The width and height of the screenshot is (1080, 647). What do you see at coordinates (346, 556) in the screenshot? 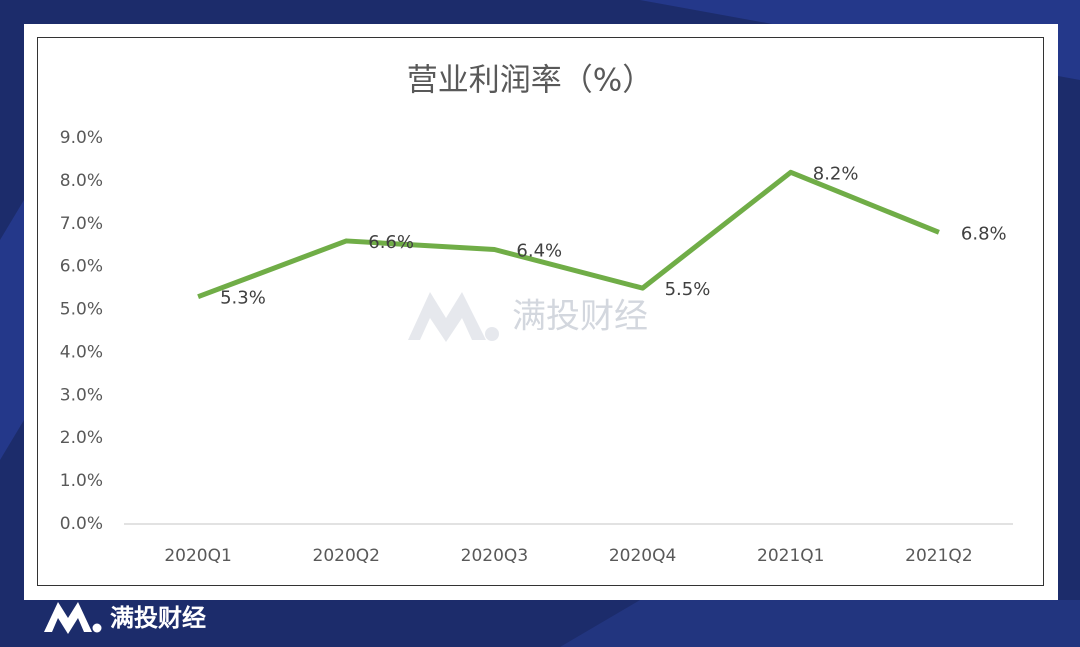
I see `x-tick-label: 2020Q2` at bounding box center [346, 556].